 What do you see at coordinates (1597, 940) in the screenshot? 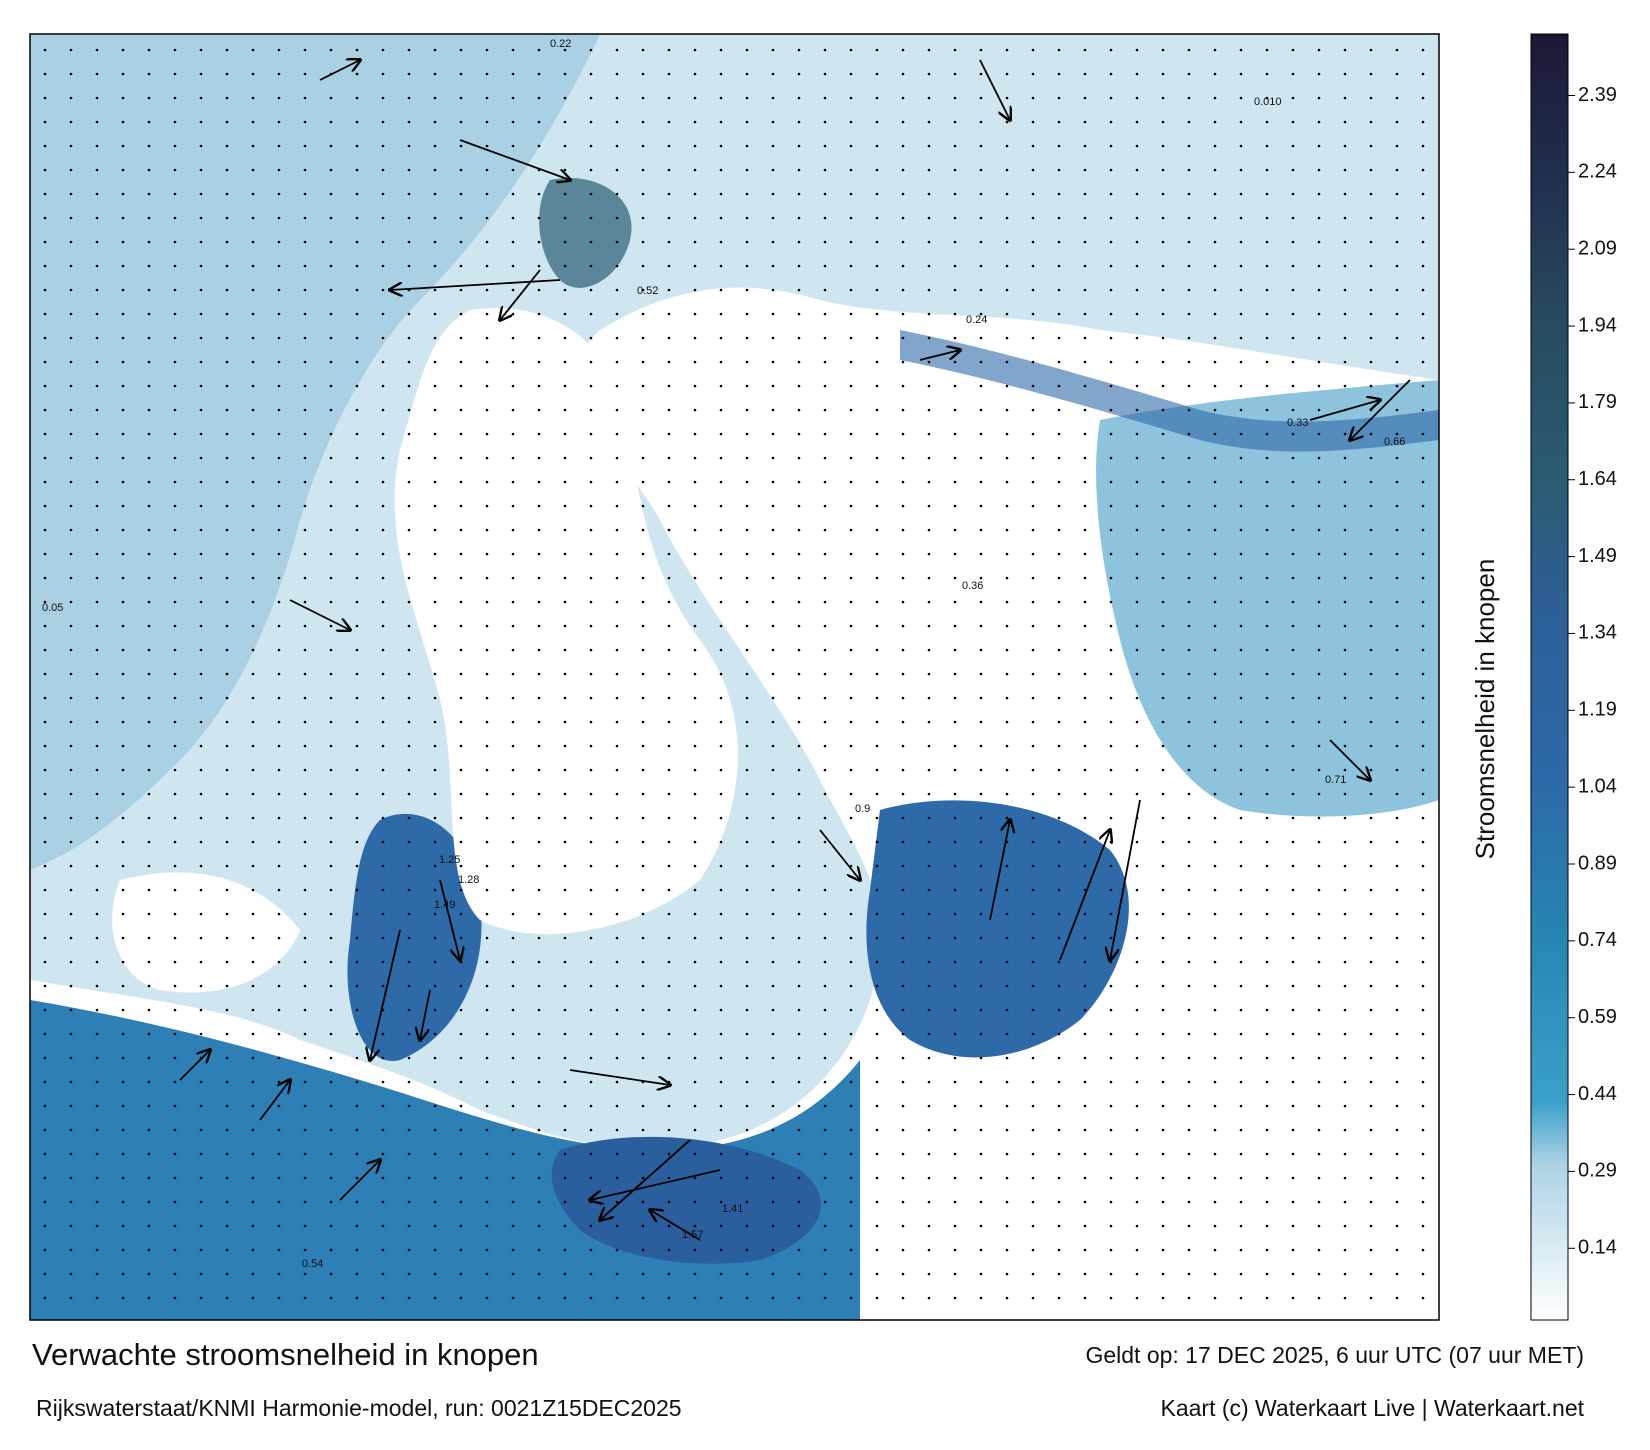
I see `colorbar-tick-label: 0.74` at bounding box center [1597, 940].